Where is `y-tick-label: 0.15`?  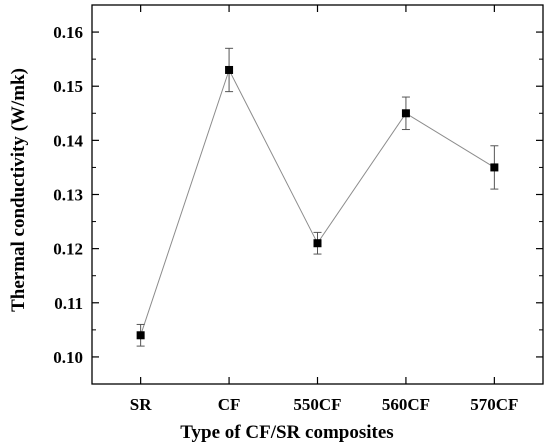
y-tick-label: 0.15 is located at coordinates (68, 86).